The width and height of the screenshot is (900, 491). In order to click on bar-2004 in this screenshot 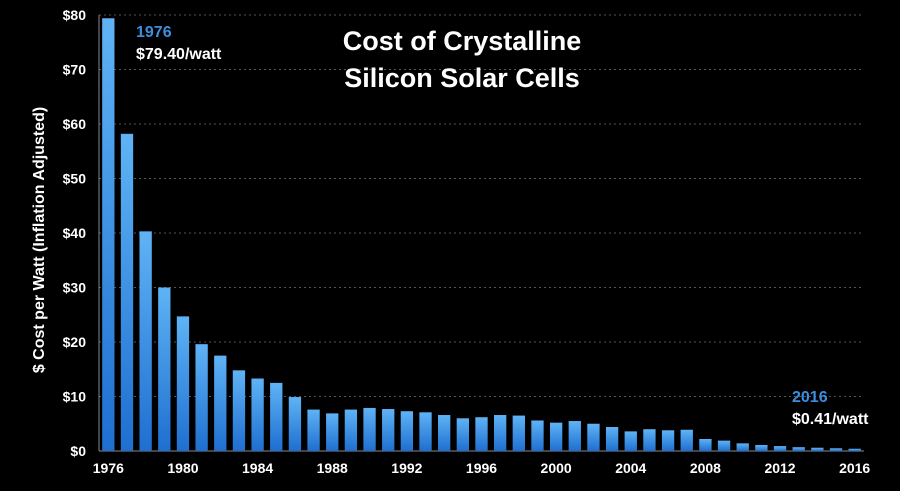, I will do `click(630, 441)`.